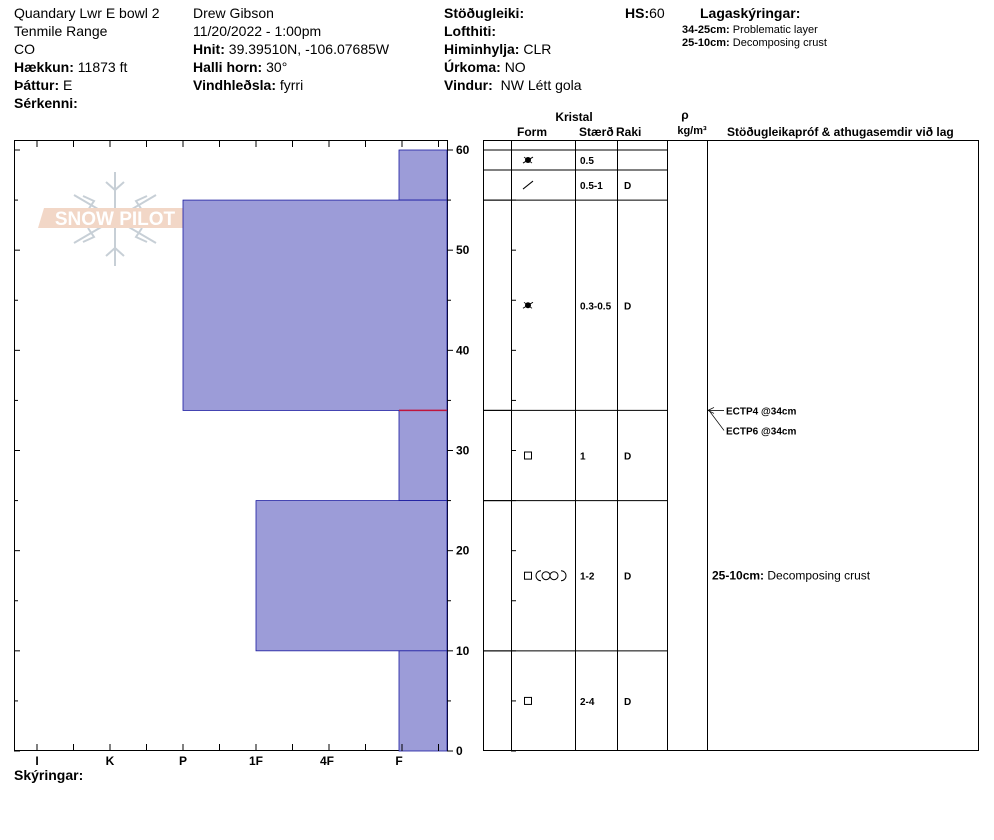 This screenshot has width=994, height=840. I want to click on decomposing-fragment-icon, so click(528, 185).